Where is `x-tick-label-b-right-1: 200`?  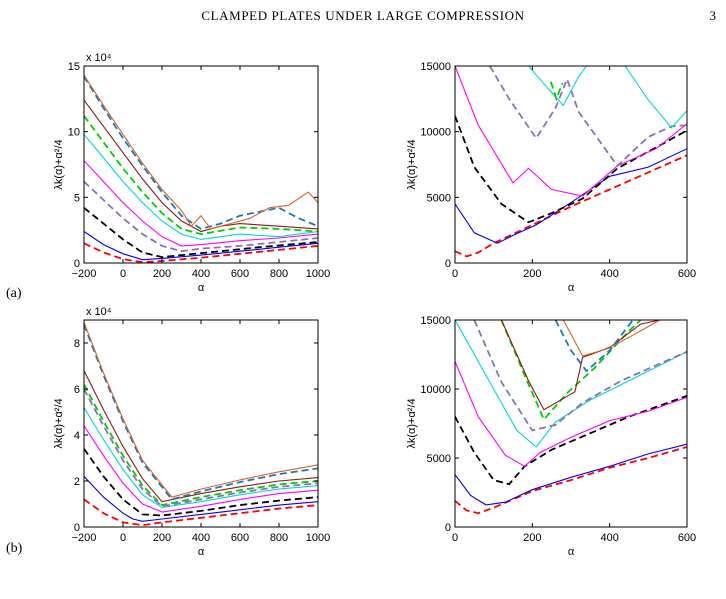
x-tick-label-b-right-1: 200 is located at coordinates (532, 538).